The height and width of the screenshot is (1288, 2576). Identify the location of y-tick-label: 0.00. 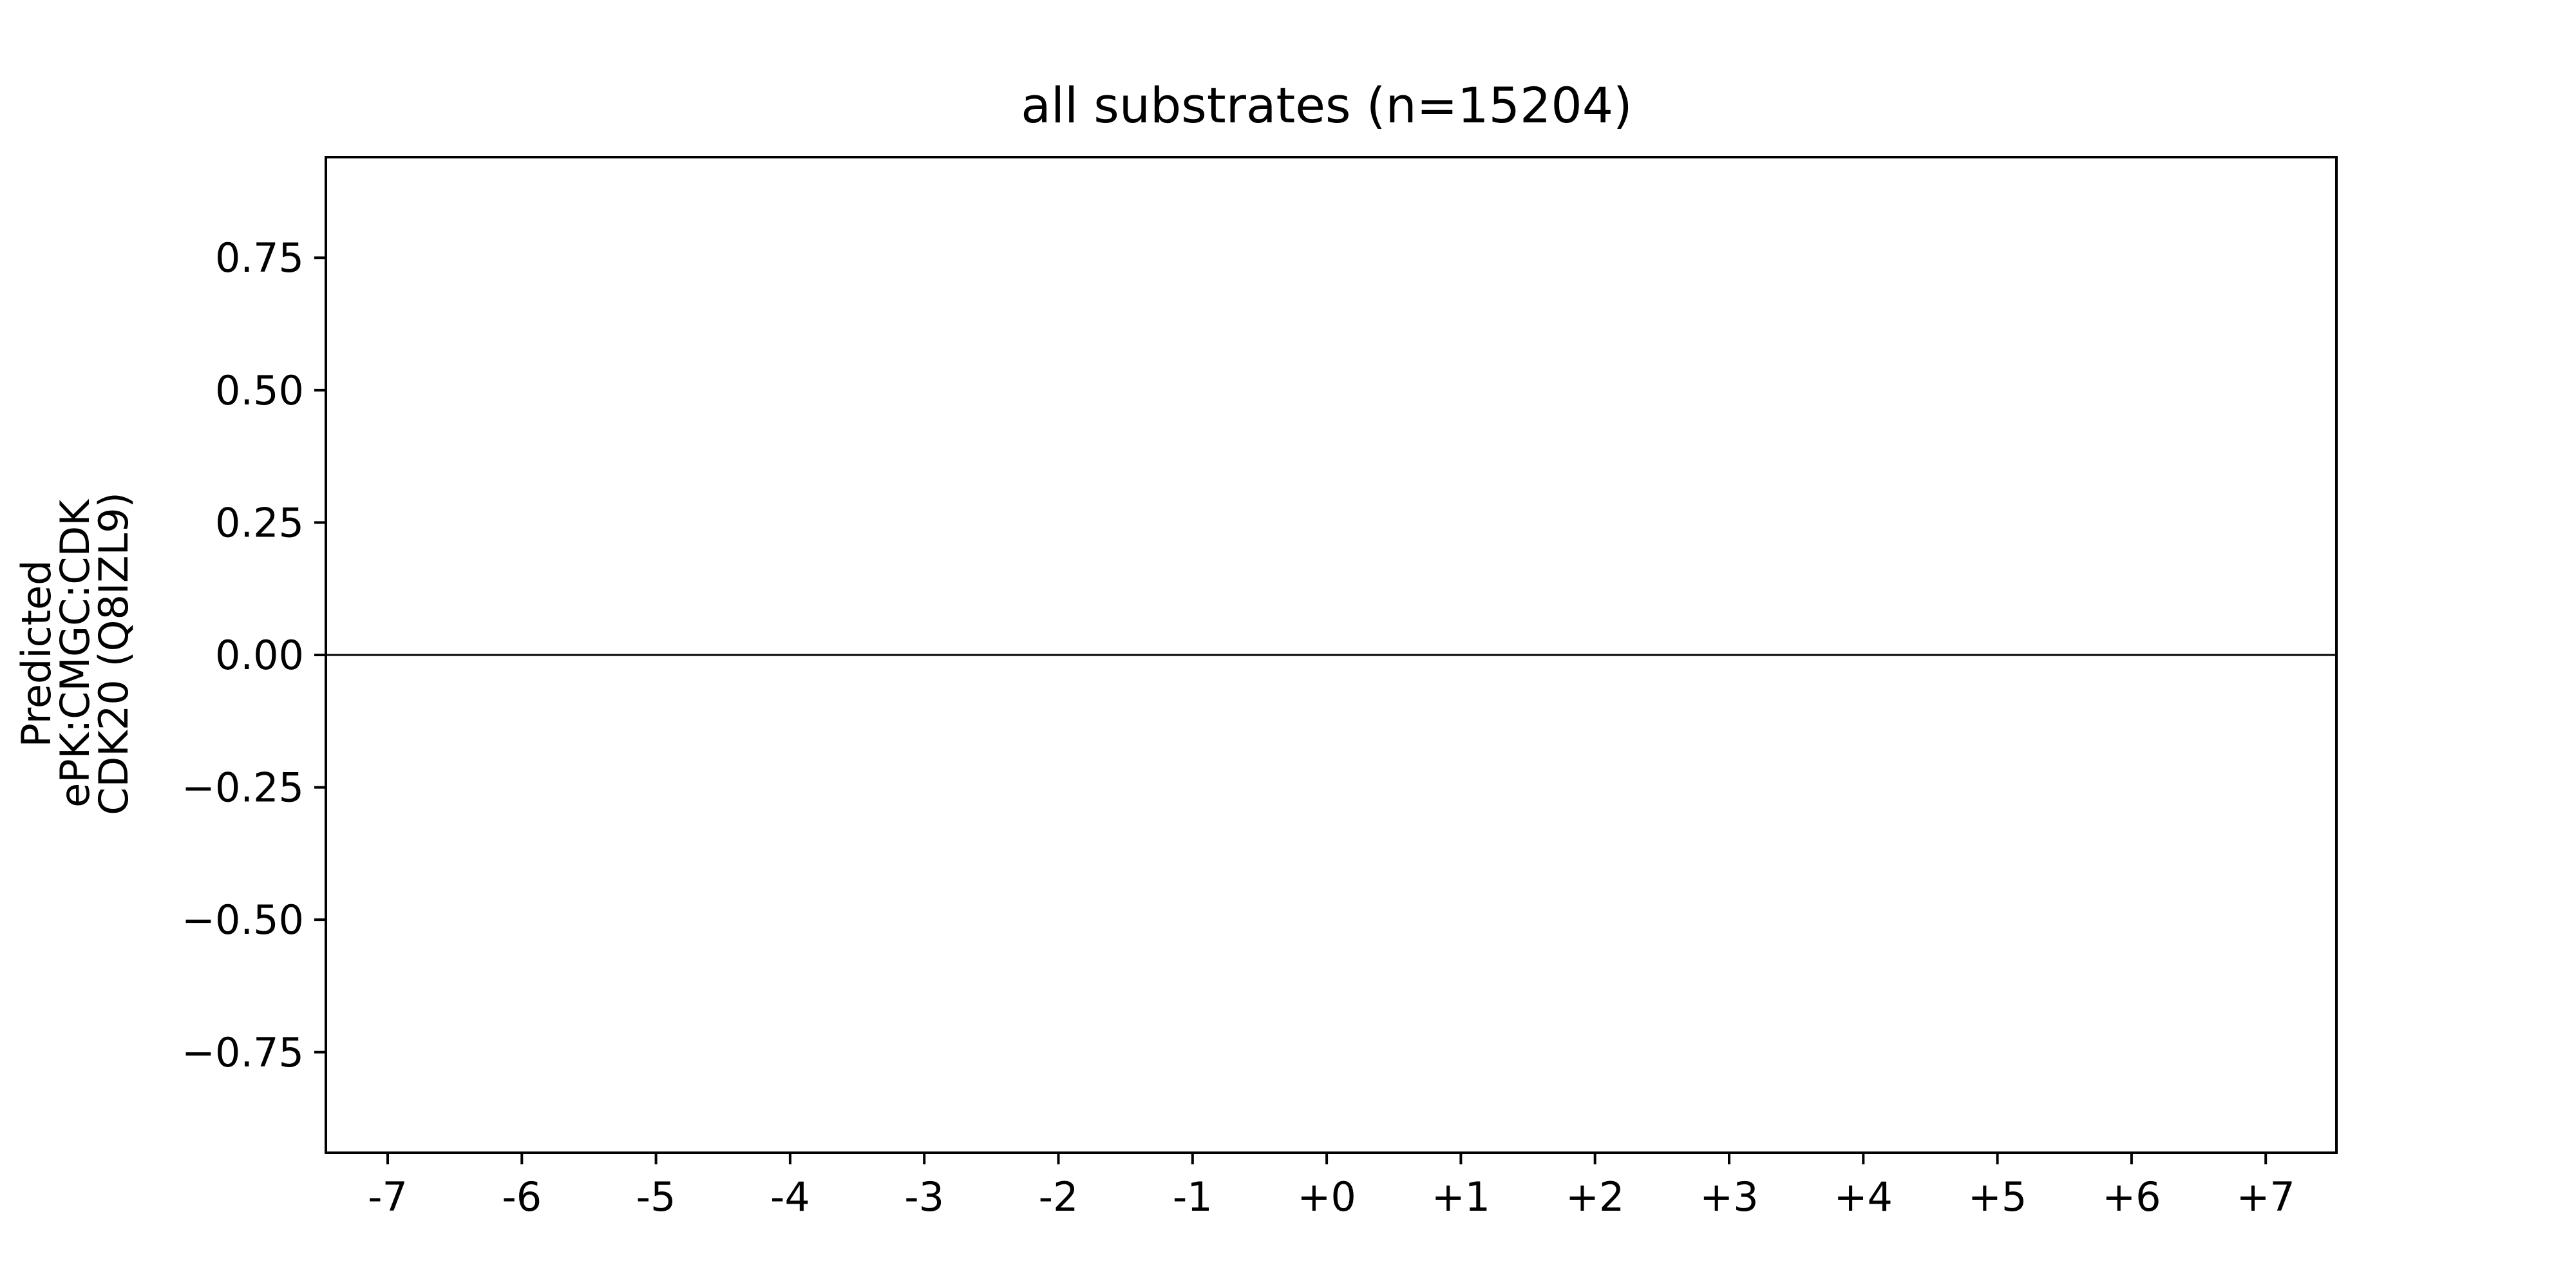
(259, 655).